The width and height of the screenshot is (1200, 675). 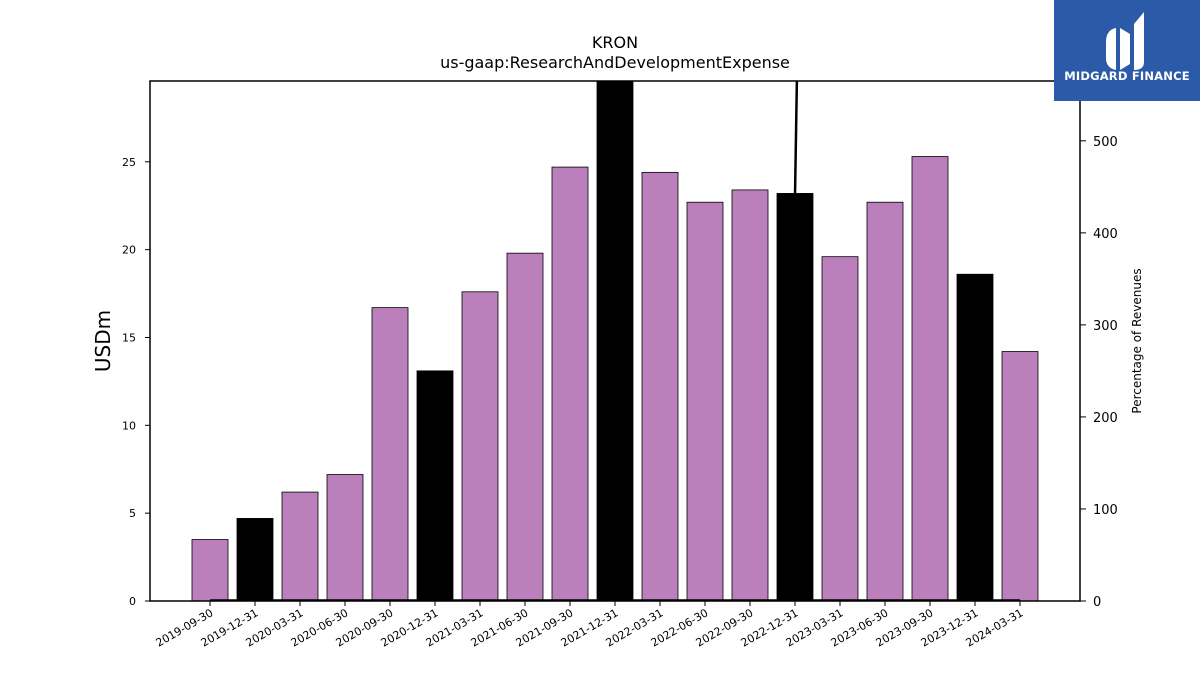 I want to click on y2-tick-label: 400, so click(x=1105, y=234).